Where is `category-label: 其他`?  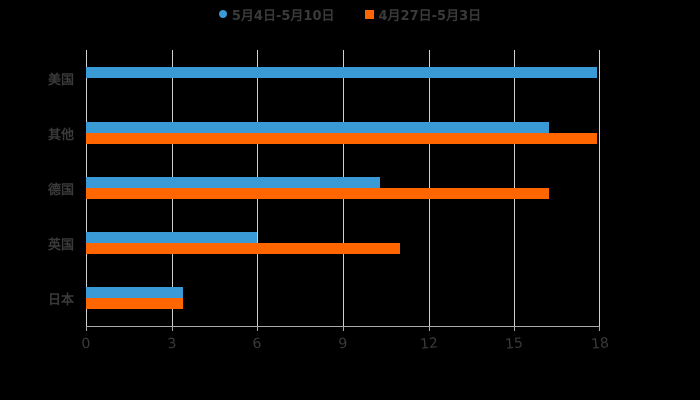 category-label: 其他 is located at coordinates (61, 135).